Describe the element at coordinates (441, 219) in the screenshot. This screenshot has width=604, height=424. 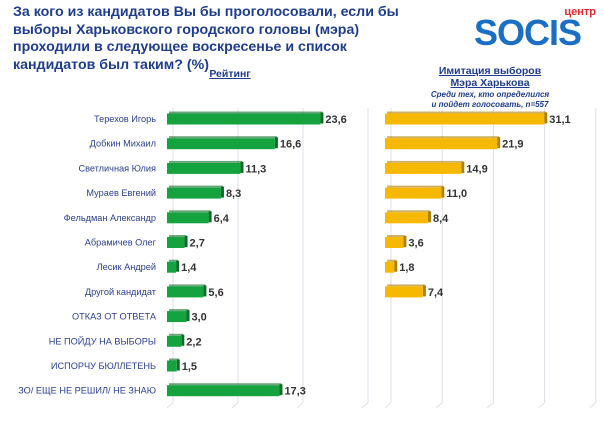
I see `simulation-value-label: 8,4` at that location.